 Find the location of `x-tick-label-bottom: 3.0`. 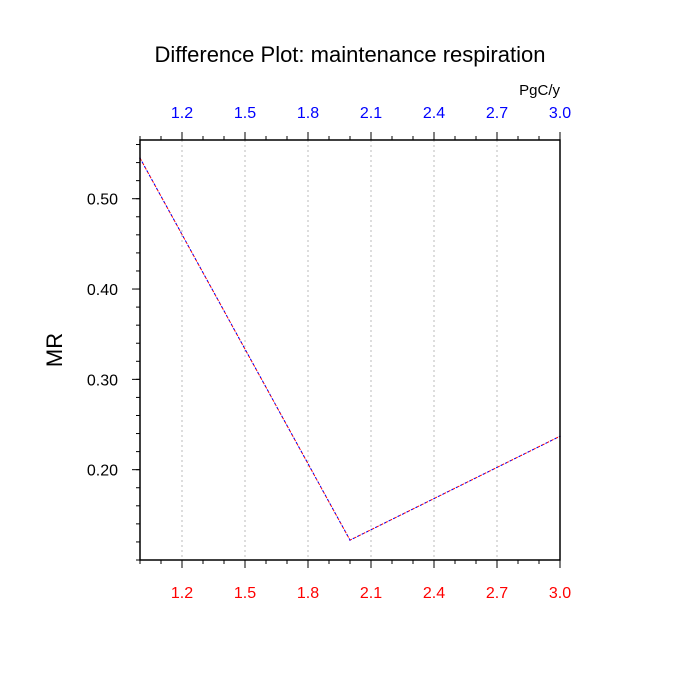

x-tick-label-bottom: 3.0 is located at coordinates (560, 593).